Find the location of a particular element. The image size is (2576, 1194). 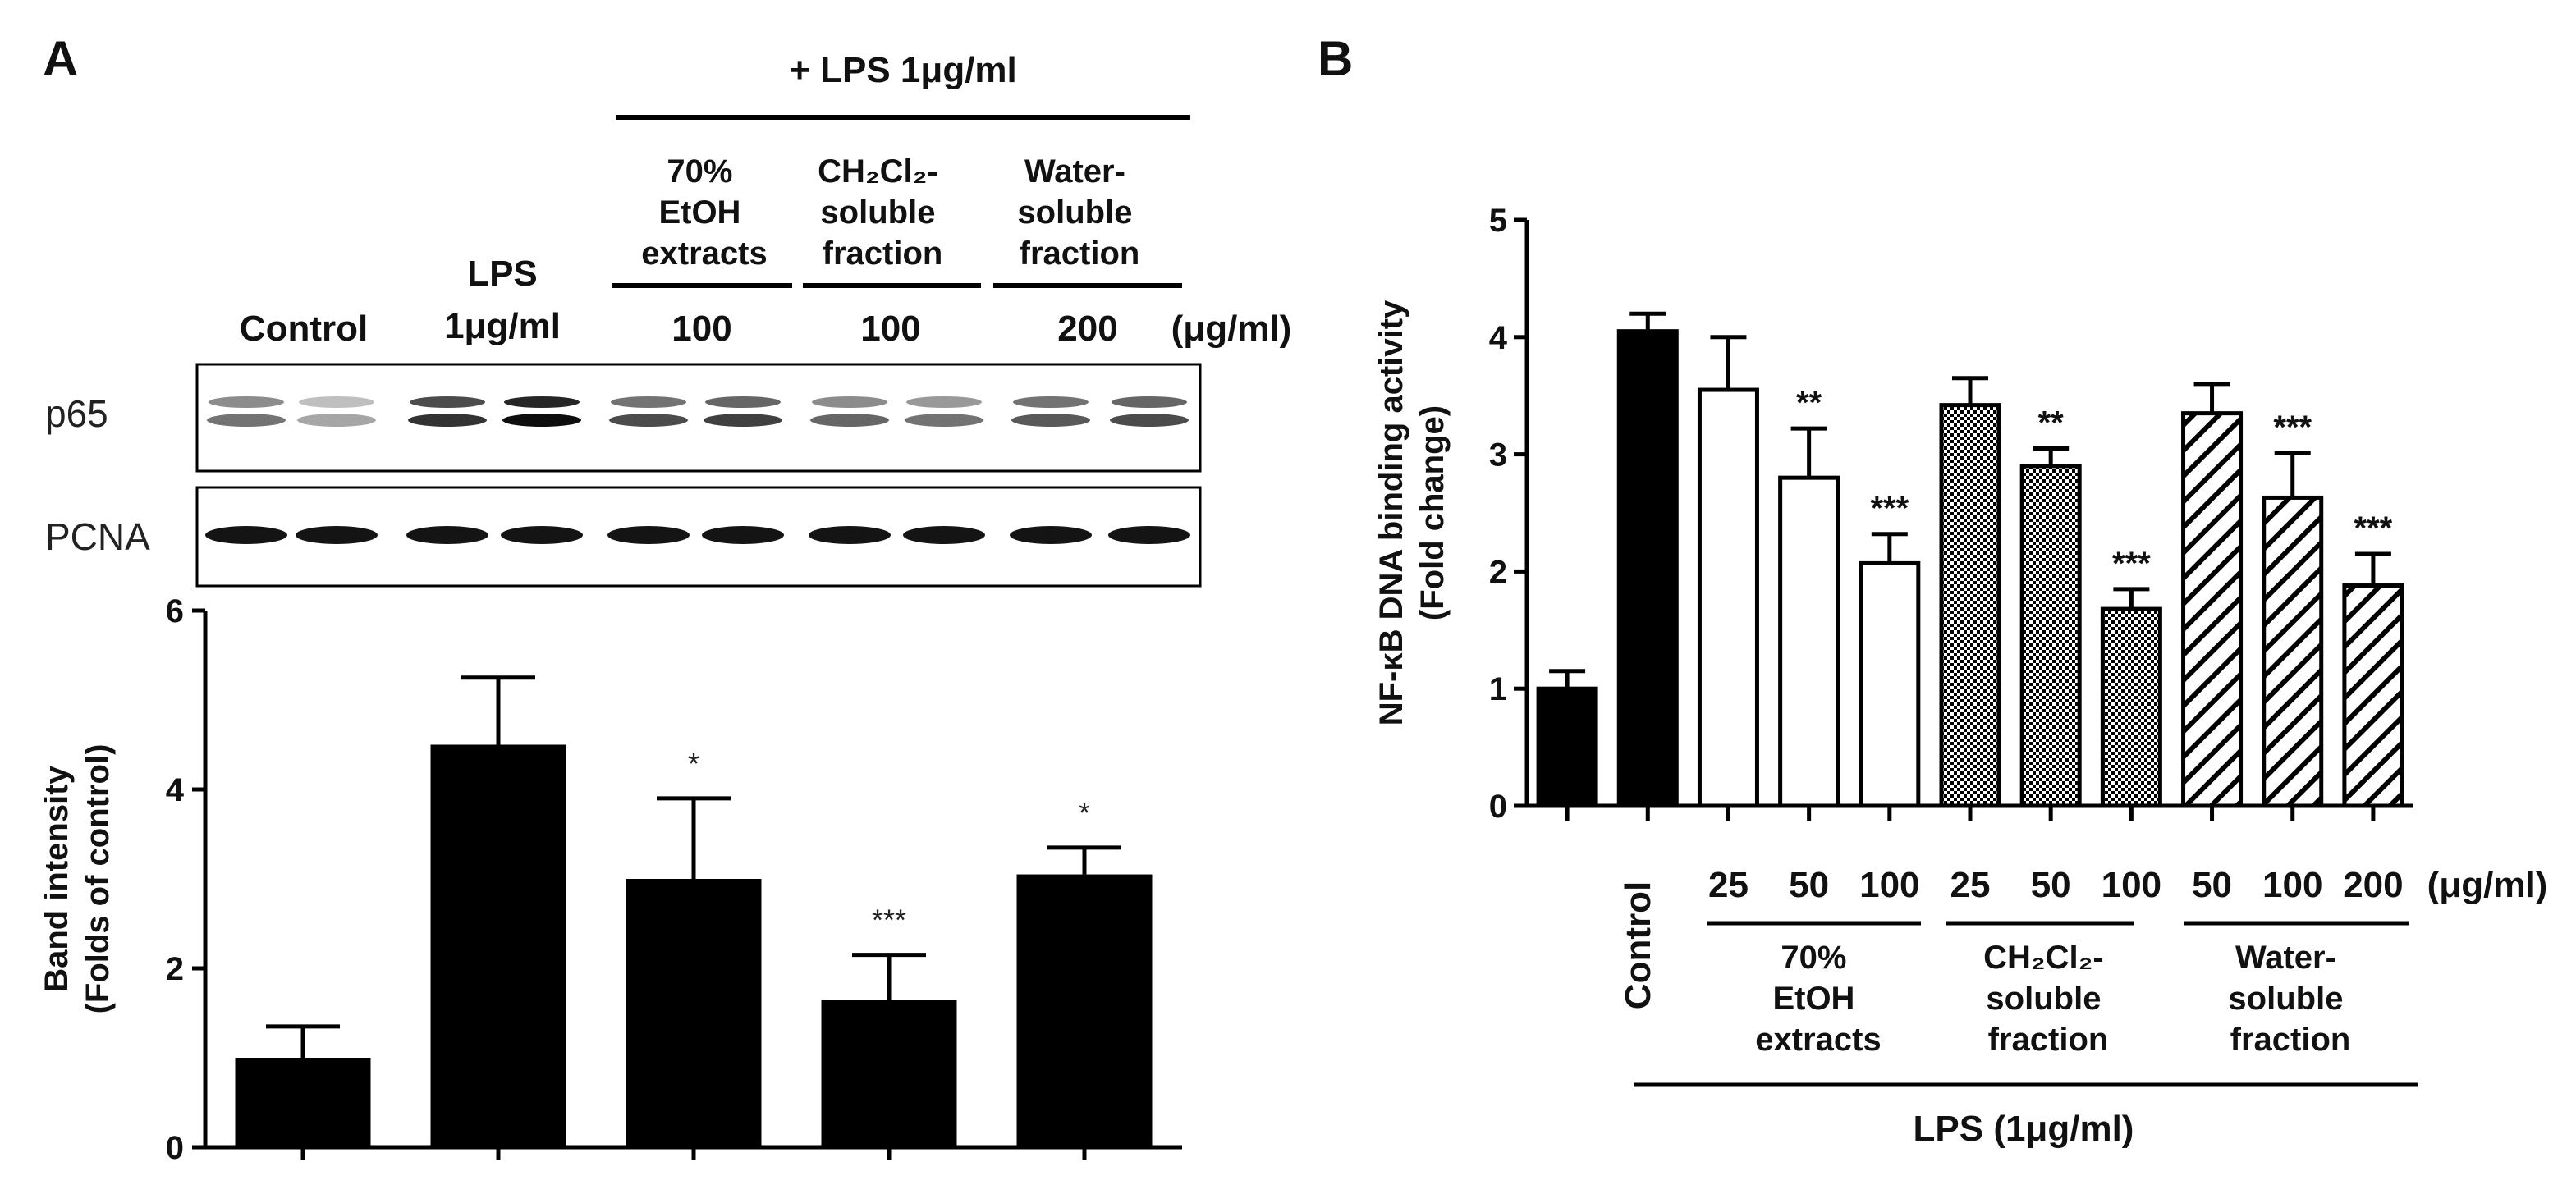

b-y-tick-label: 0 is located at coordinates (1498, 807).